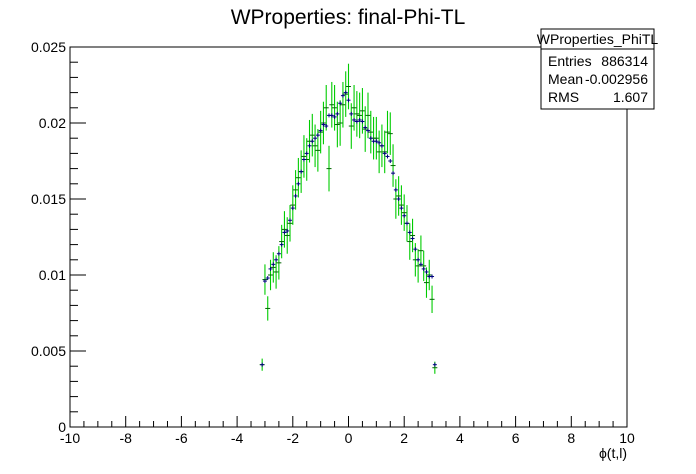  I want to click on x-tick-label: 0, so click(349, 438).